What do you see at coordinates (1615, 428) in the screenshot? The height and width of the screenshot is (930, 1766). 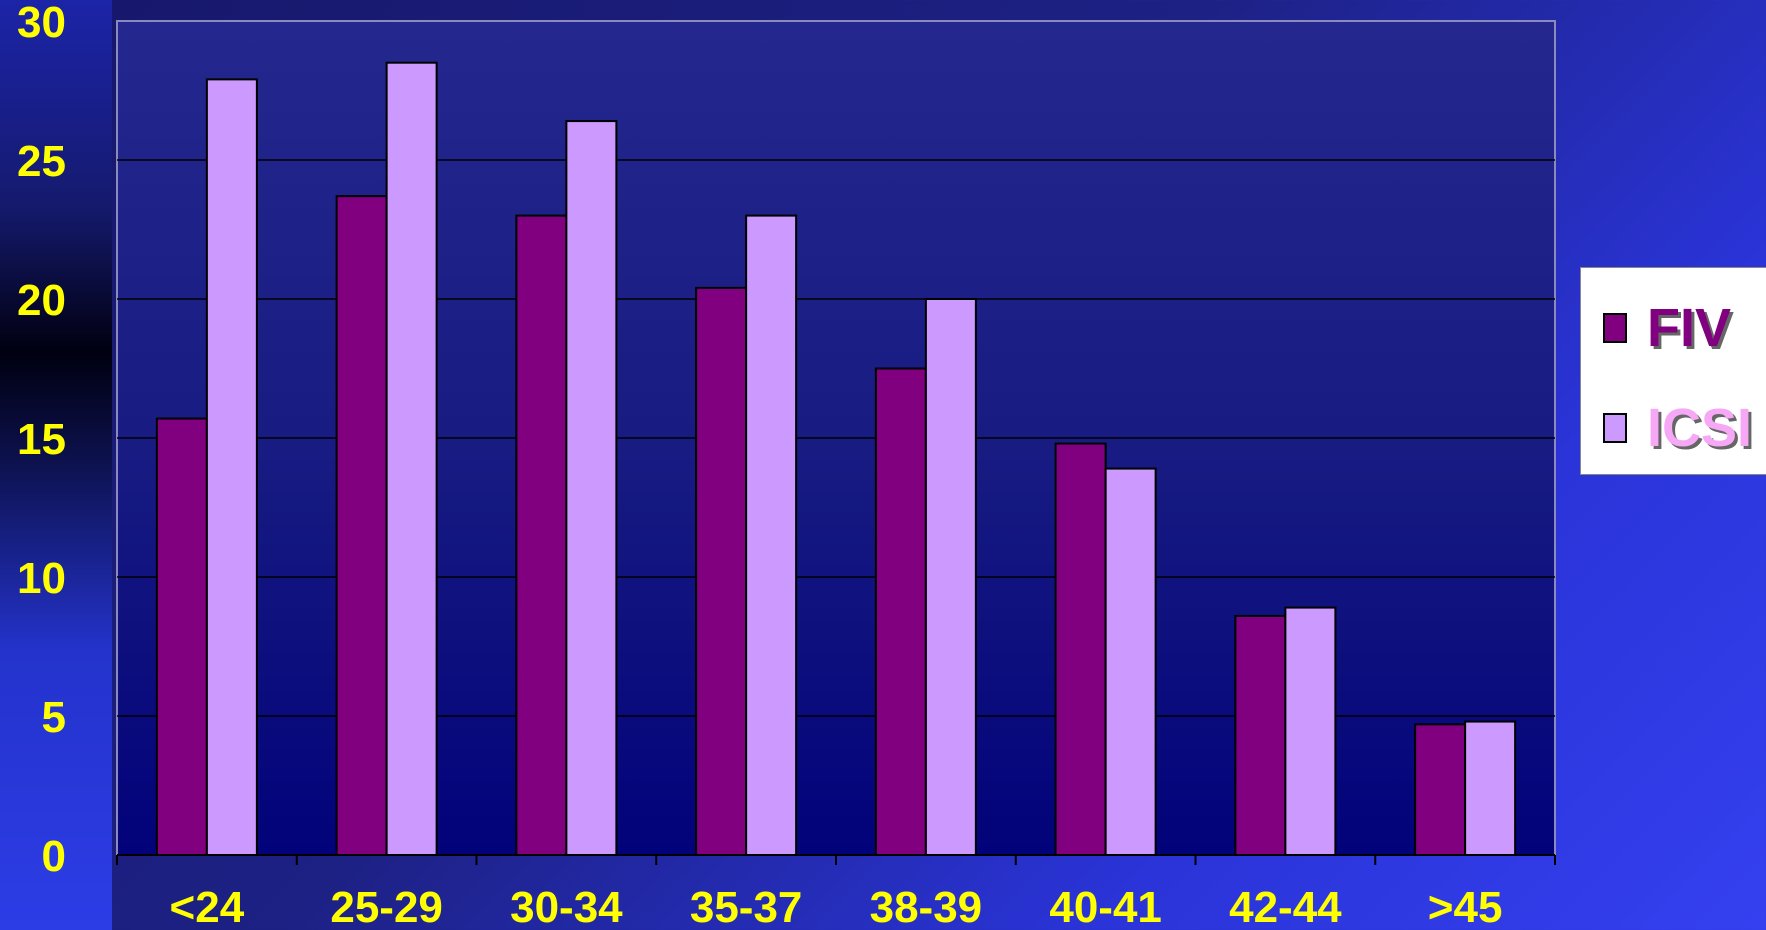 I see `legend-swatch-icsi` at bounding box center [1615, 428].